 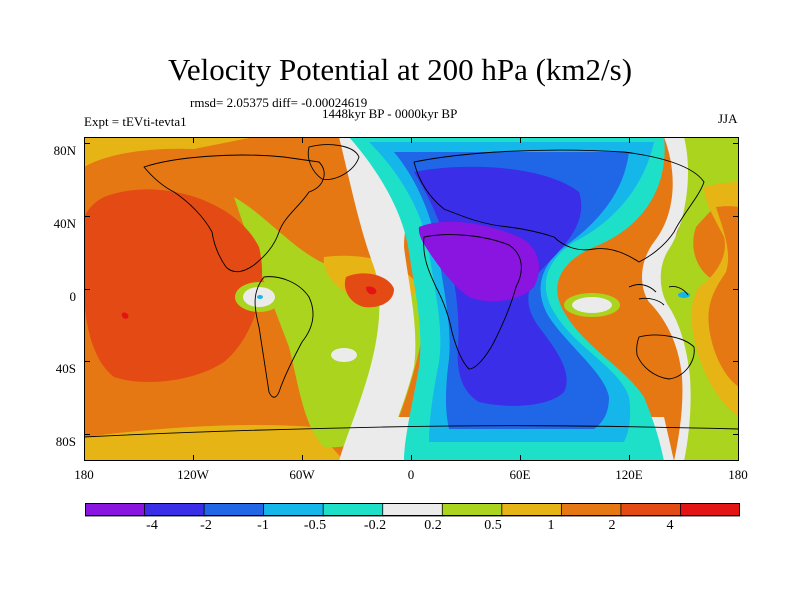 I want to click on field-red-pacific, so click(x=125, y=315).